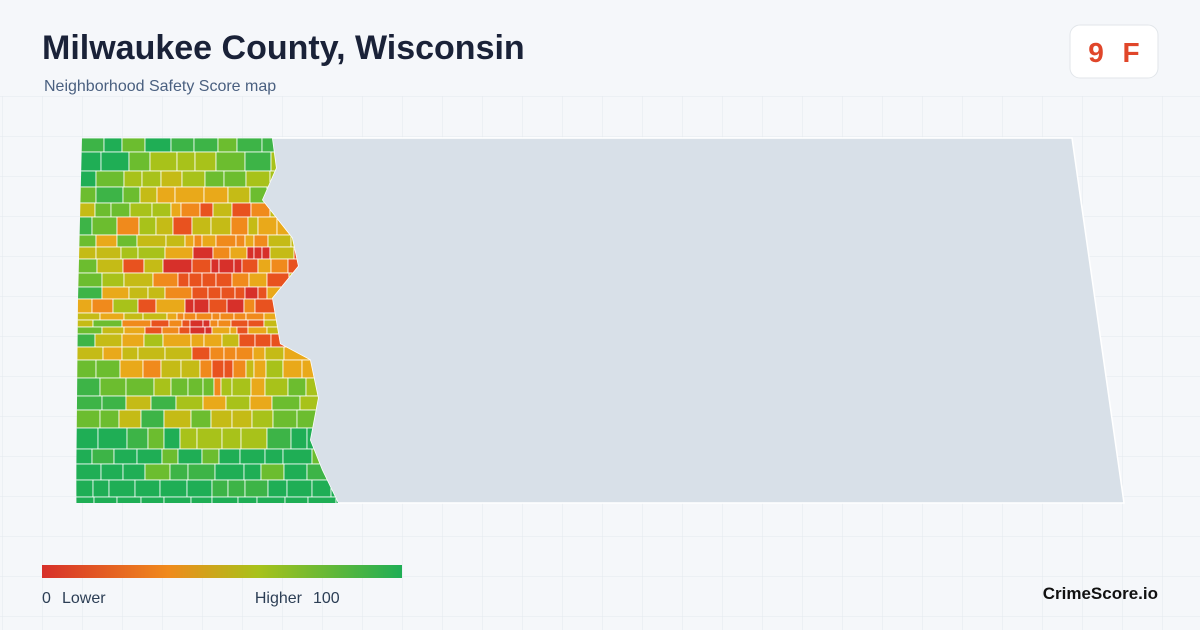 This screenshot has width=1200, height=630. Describe the element at coordinates (279, 598) in the screenshot. I see `legend-max-label: Higher` at that location.